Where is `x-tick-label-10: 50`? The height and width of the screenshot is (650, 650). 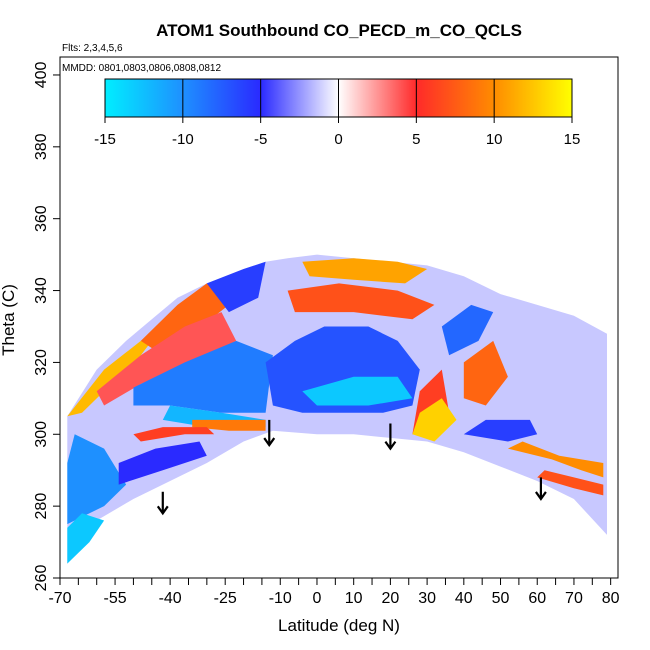
x-tick-label-10: 50 is located at coordinates (501, 598).